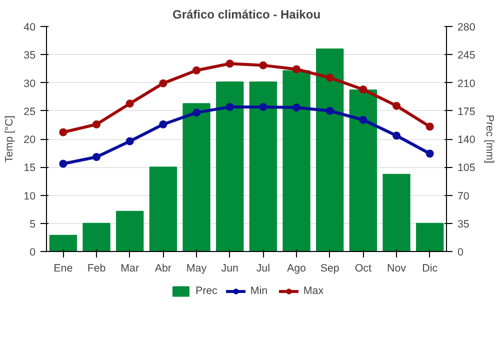 The height and width of the screenshot is (350, 500). Describe the element at coordinates (163, 268) in the screenshot. I see `x-tick-label: Abr` at that location.